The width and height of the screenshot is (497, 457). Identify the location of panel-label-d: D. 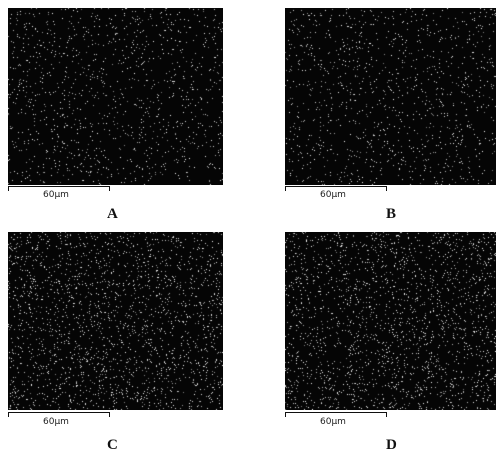
(391, 445).